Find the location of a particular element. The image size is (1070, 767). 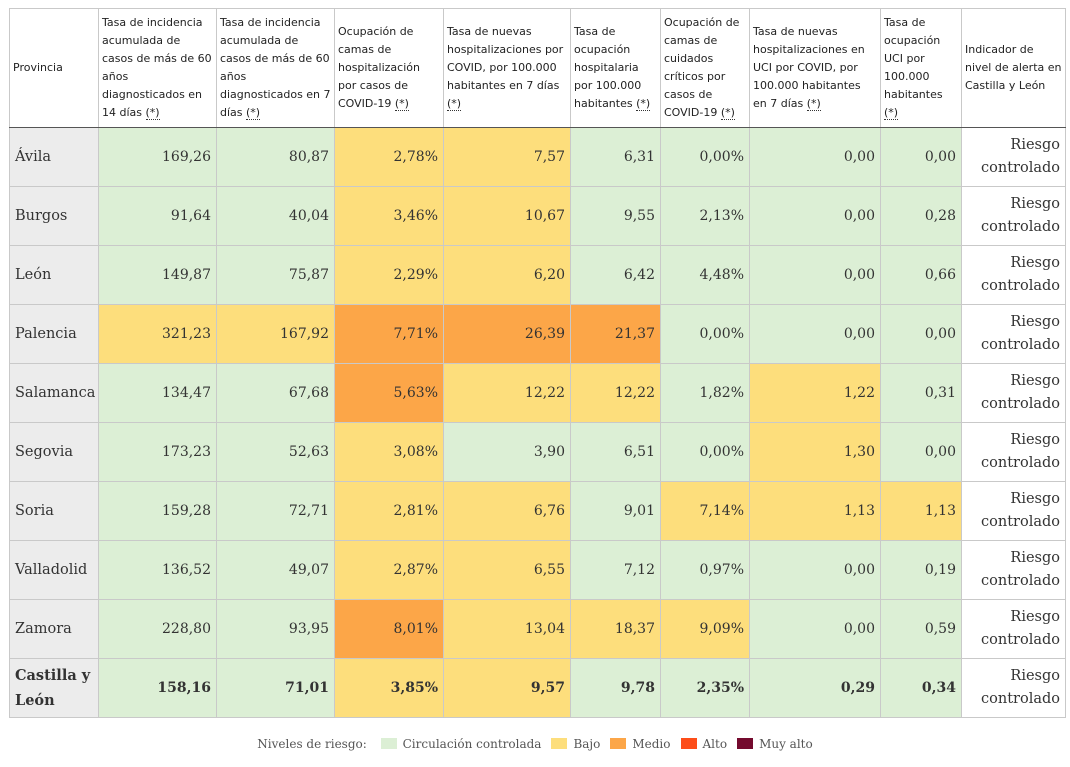

legend-label: Bajo is located at coordinates (587, 744).